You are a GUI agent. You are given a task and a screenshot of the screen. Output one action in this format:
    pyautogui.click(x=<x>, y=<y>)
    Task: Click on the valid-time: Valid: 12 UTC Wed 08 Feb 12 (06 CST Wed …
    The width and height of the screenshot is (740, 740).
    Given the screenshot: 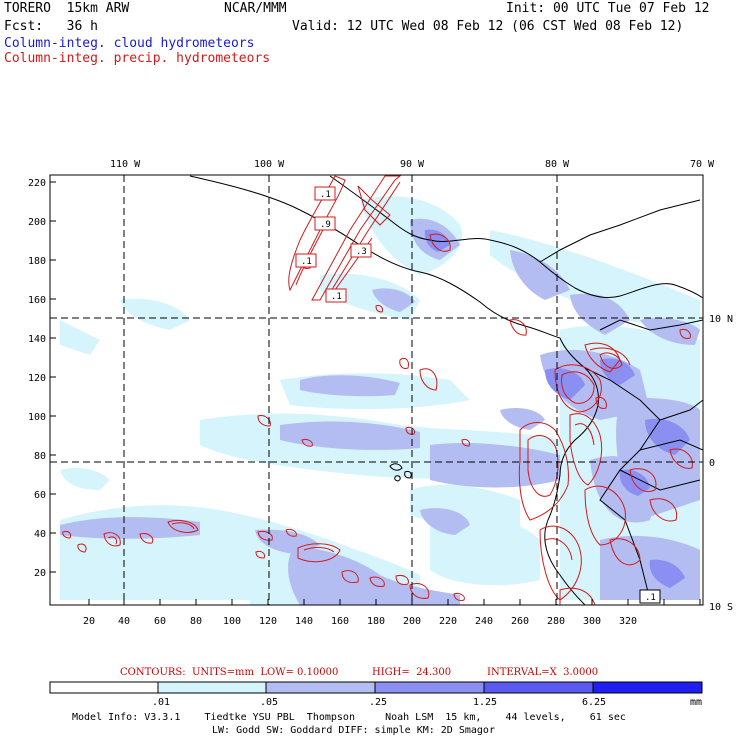 What is the action you would take?
    pyautogui.click(x=488, y=26)
    